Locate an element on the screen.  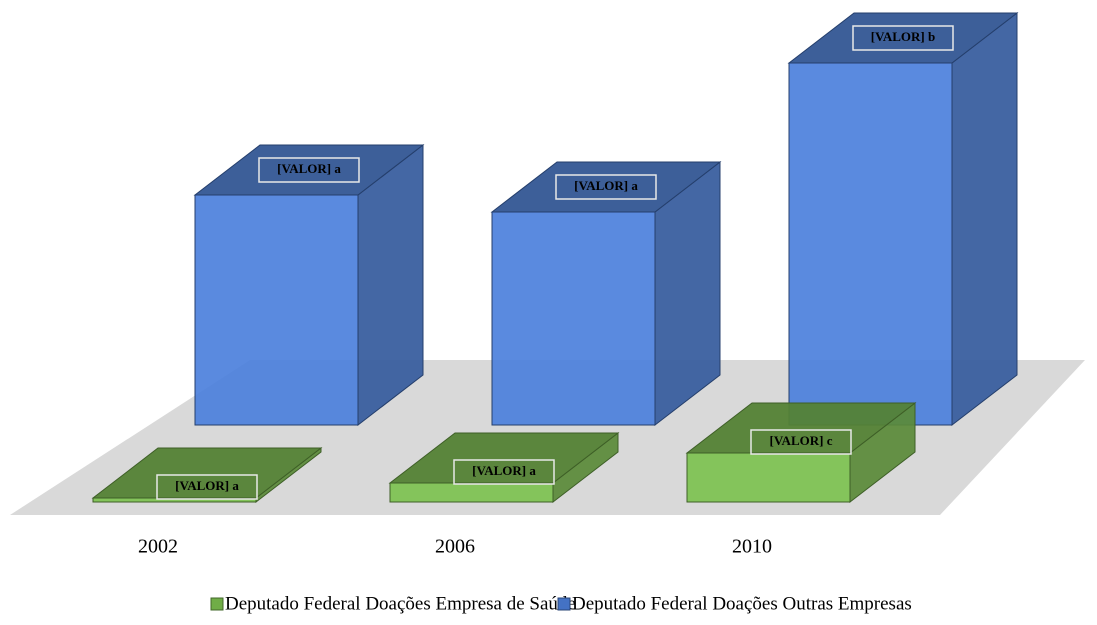
x-tick-label: 2006 is located at coordinates (455, 547).